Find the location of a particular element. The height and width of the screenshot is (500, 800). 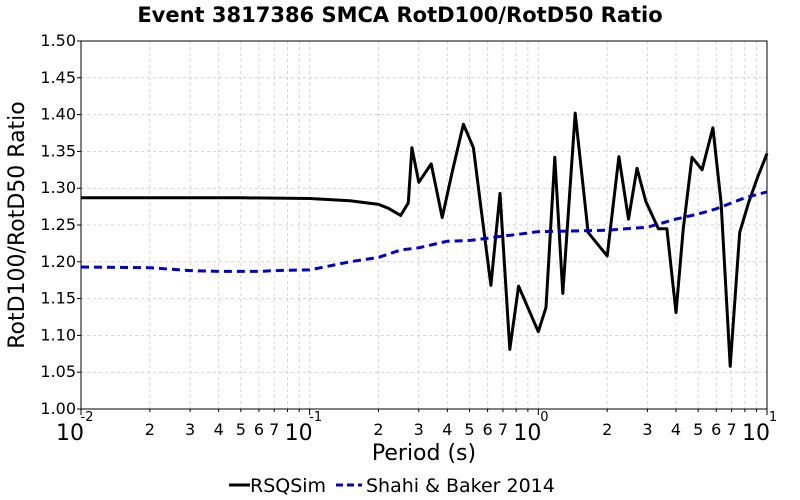

y-tick-label: 1.10 is located at coordinates (58, 334).